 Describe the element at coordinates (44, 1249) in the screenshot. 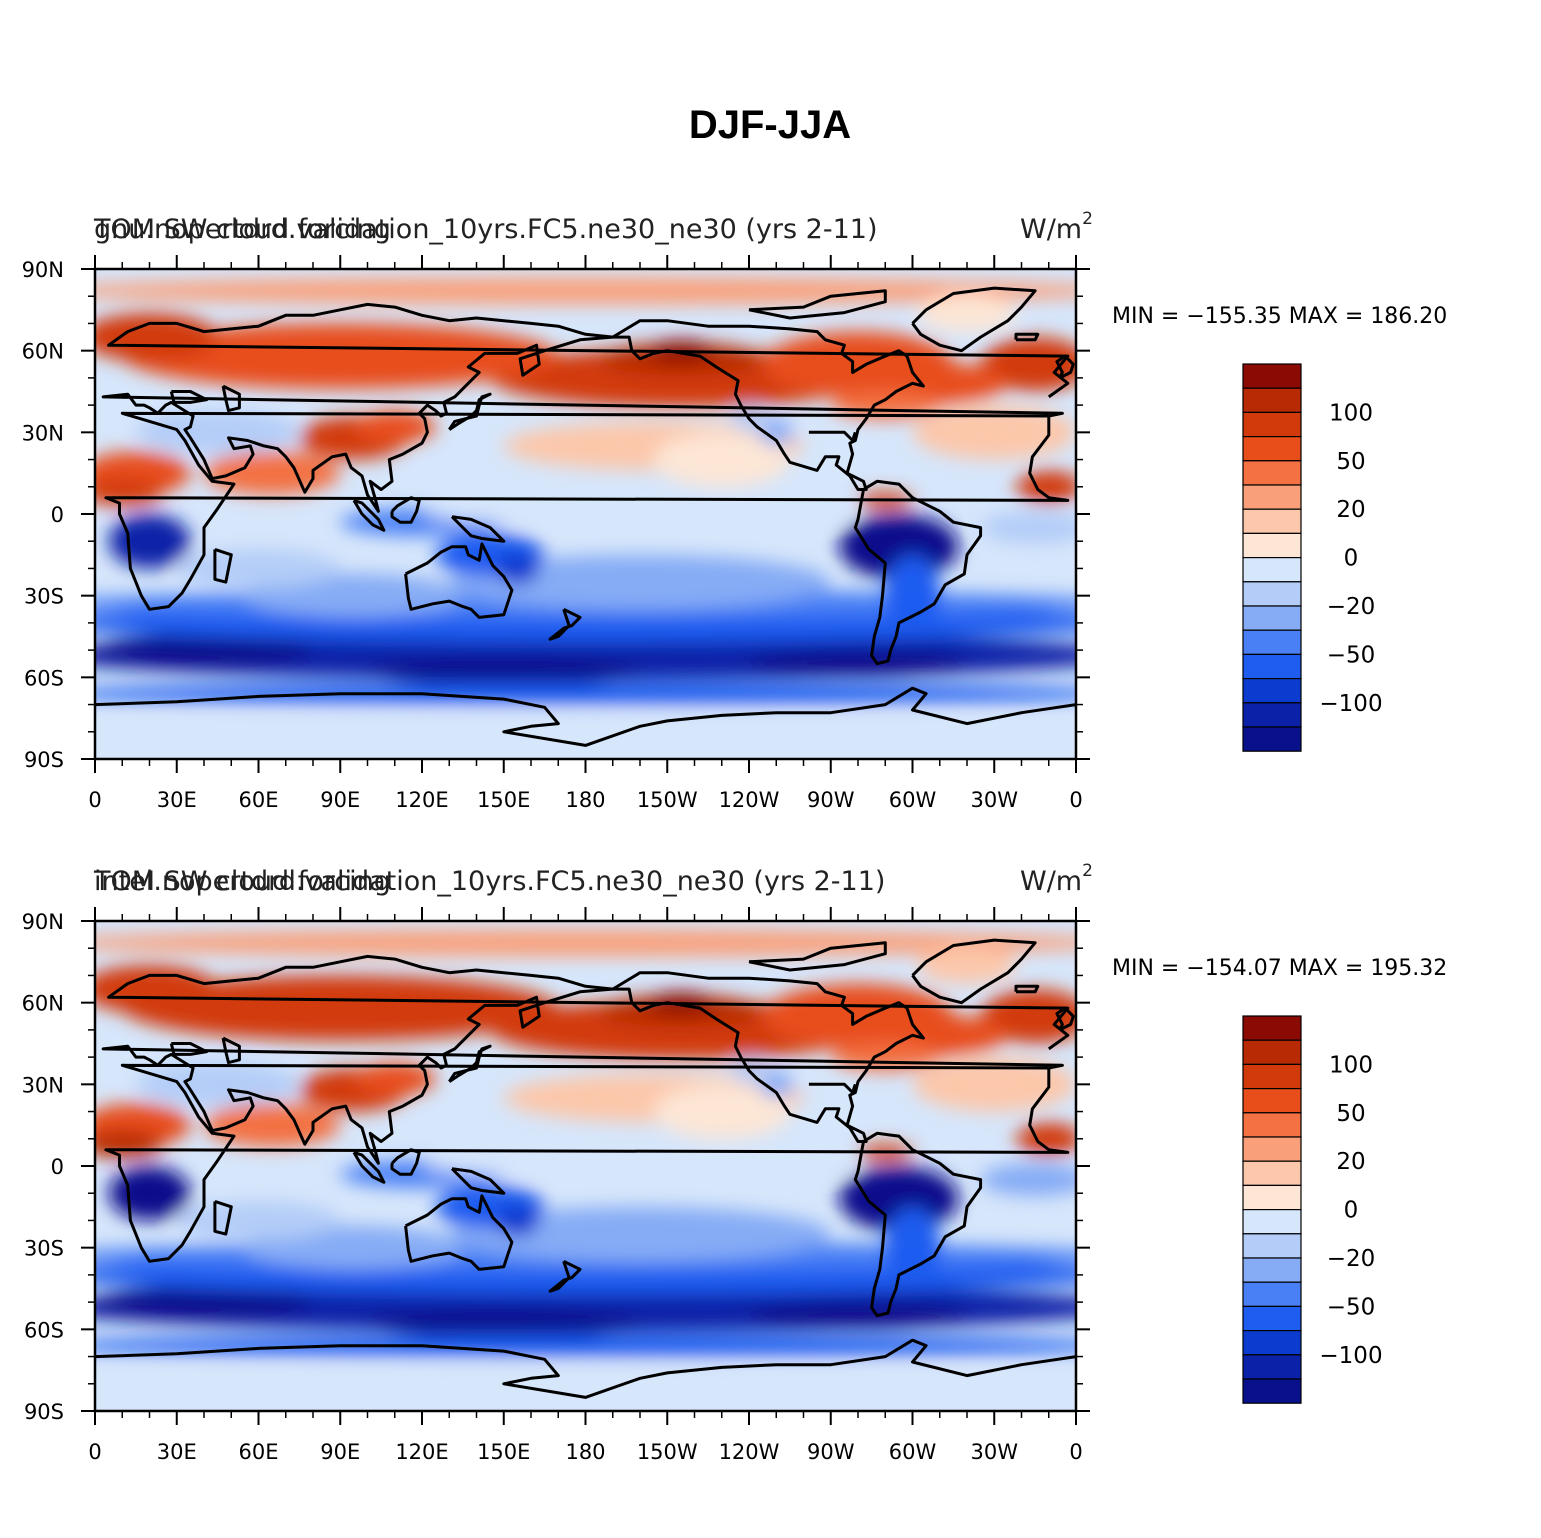

I see `y-tick-label: 30S` at that location.